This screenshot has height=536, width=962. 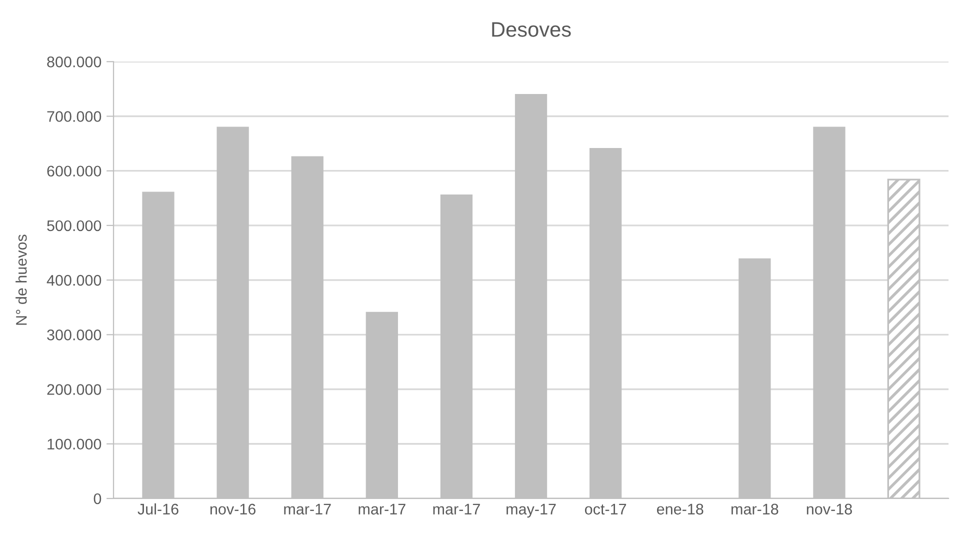 What do you see at coordinates (74, 335) in the screenshot?
I see `y-tick-label: 300.000` at bounding box center [74, 335].